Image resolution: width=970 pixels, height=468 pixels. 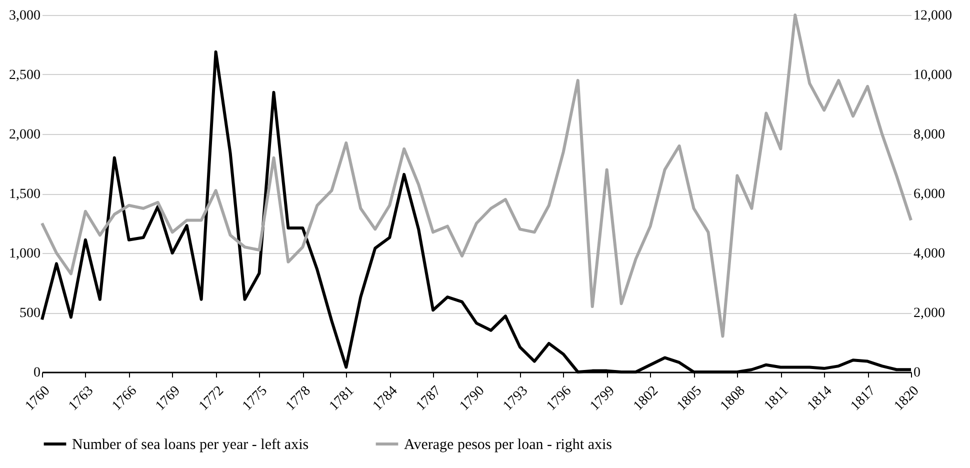 I want to click on y2-tick-label: 6,000, so click(x=929, y=194).